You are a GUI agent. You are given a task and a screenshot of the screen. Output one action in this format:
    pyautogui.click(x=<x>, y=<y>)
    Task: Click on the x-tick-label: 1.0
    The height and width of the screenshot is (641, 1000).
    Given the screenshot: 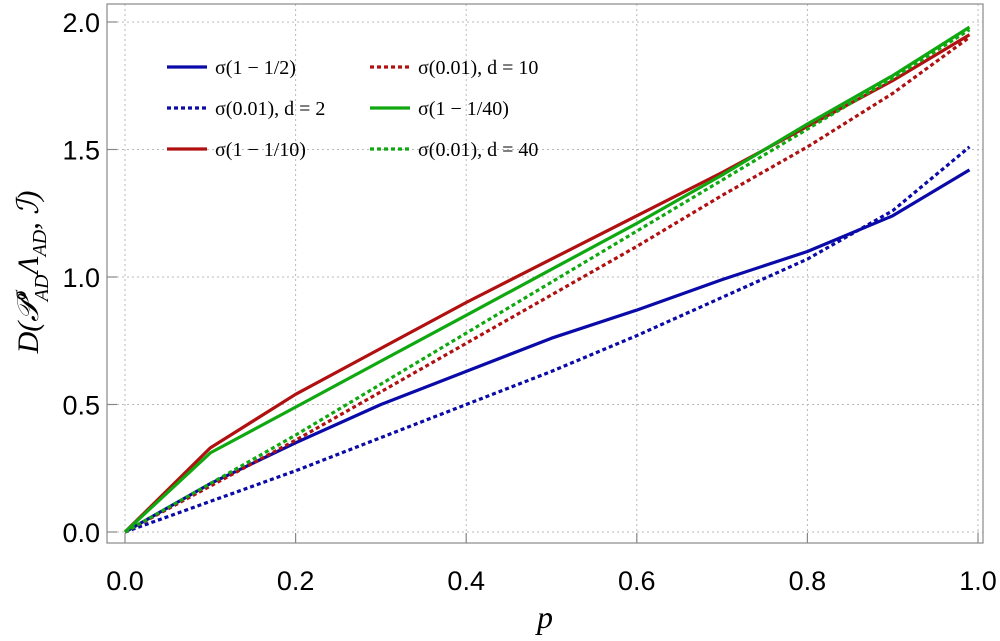 What is the action you would take?
    pyautogui.click(x=978, y=581)
    